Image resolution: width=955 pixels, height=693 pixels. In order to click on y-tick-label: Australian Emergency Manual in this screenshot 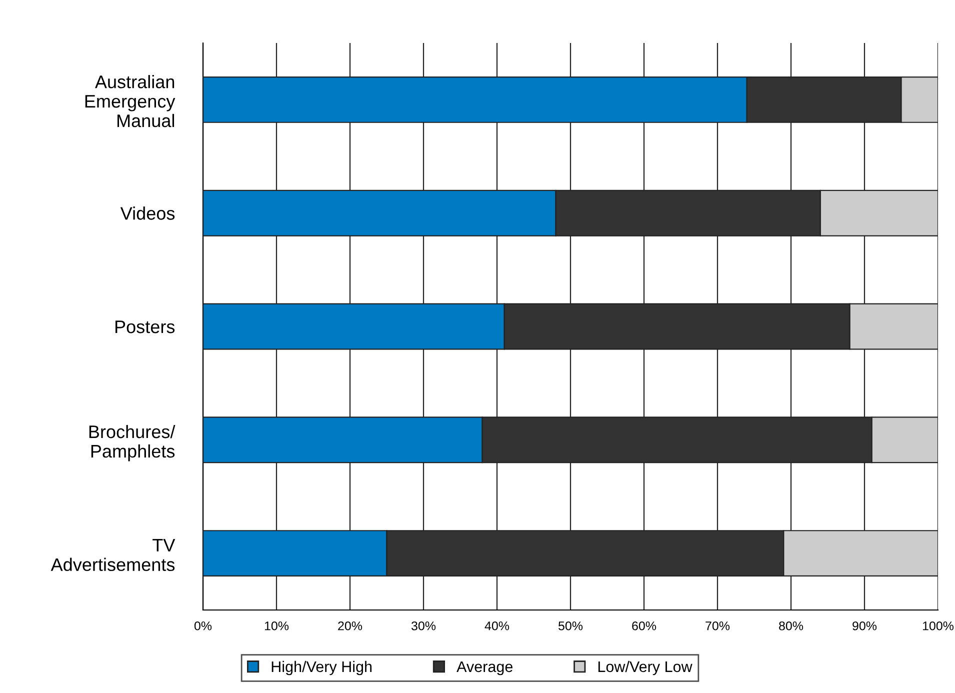, I will do `click(130, 101)`.